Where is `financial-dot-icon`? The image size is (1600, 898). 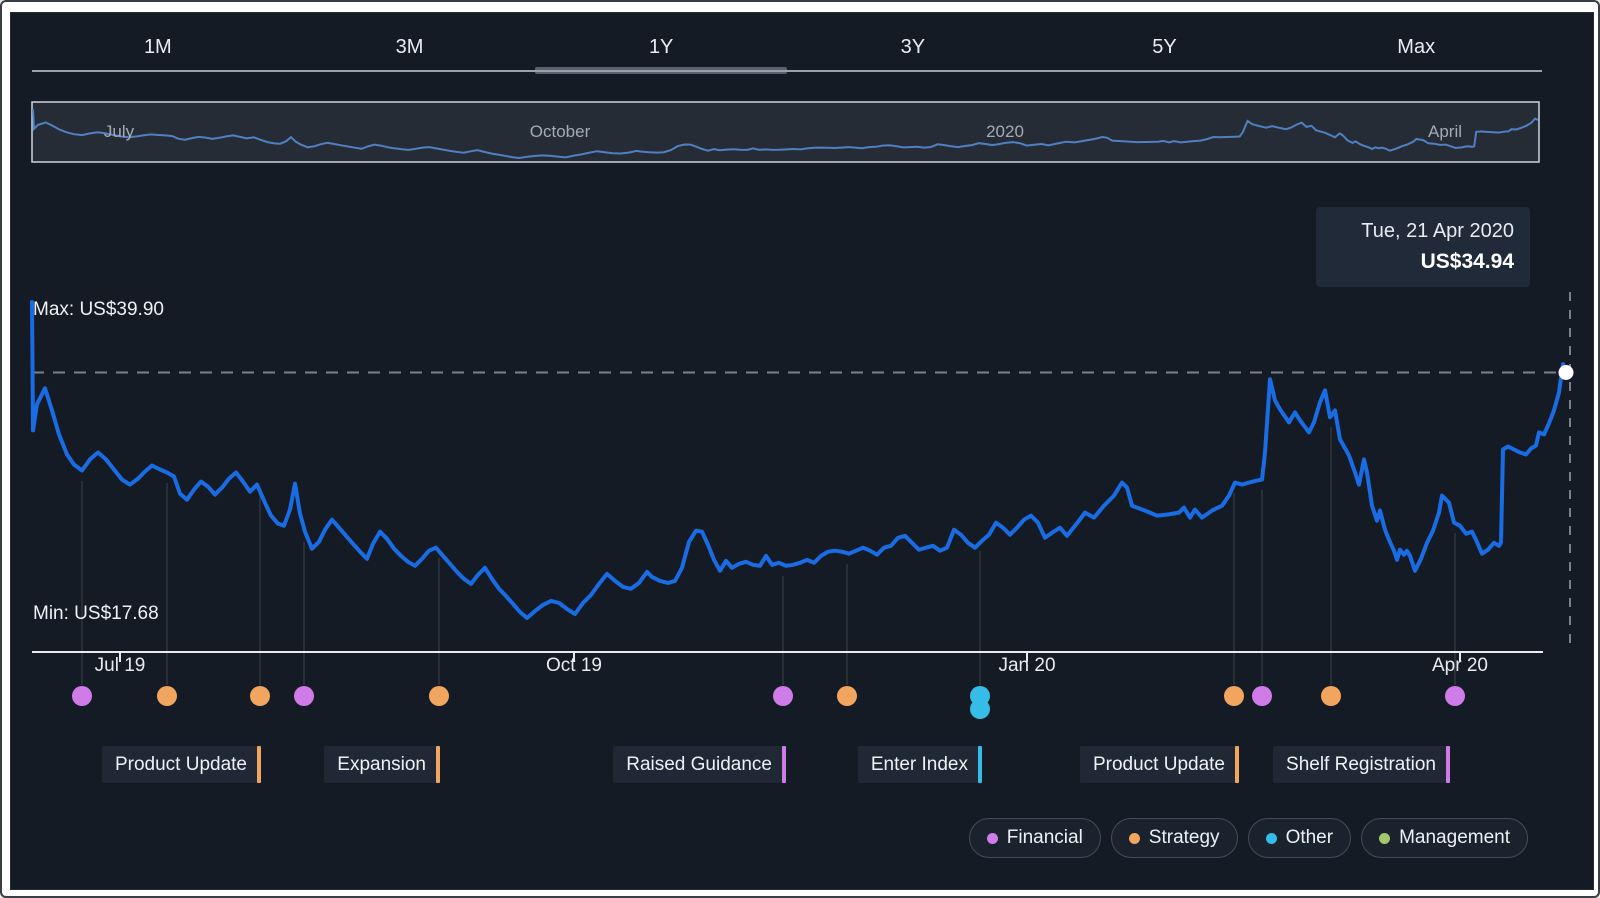
financial-dot-icon is located at coordinates (992, 838).